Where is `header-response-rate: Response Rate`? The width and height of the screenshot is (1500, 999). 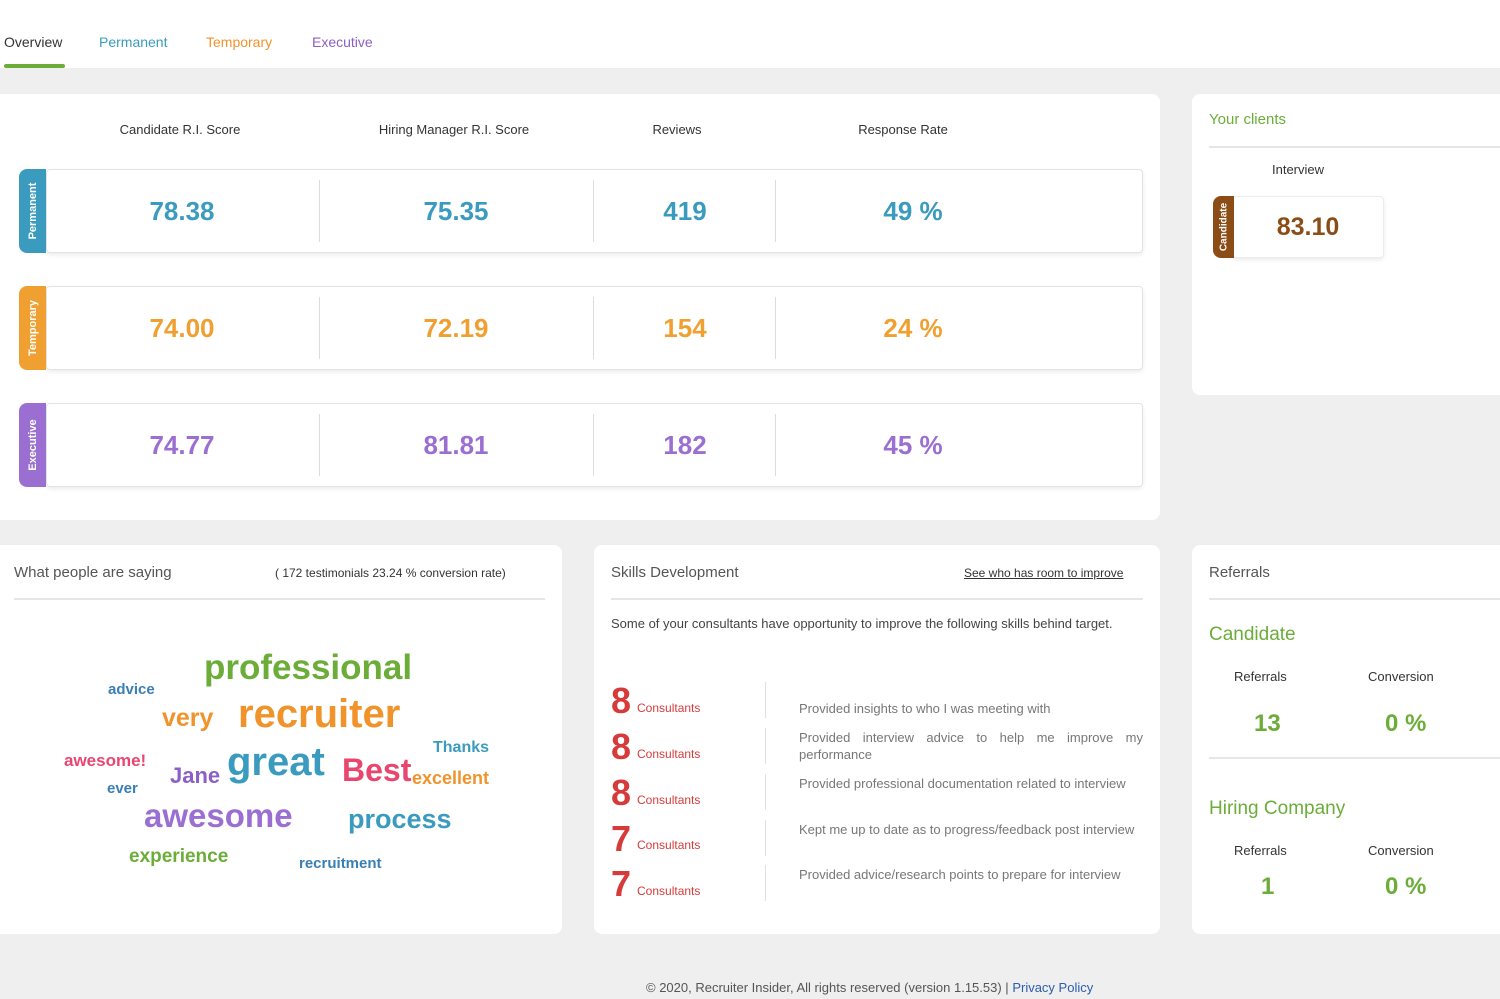
header-response-rate: Response Rate is located at coordinates (903, 129).